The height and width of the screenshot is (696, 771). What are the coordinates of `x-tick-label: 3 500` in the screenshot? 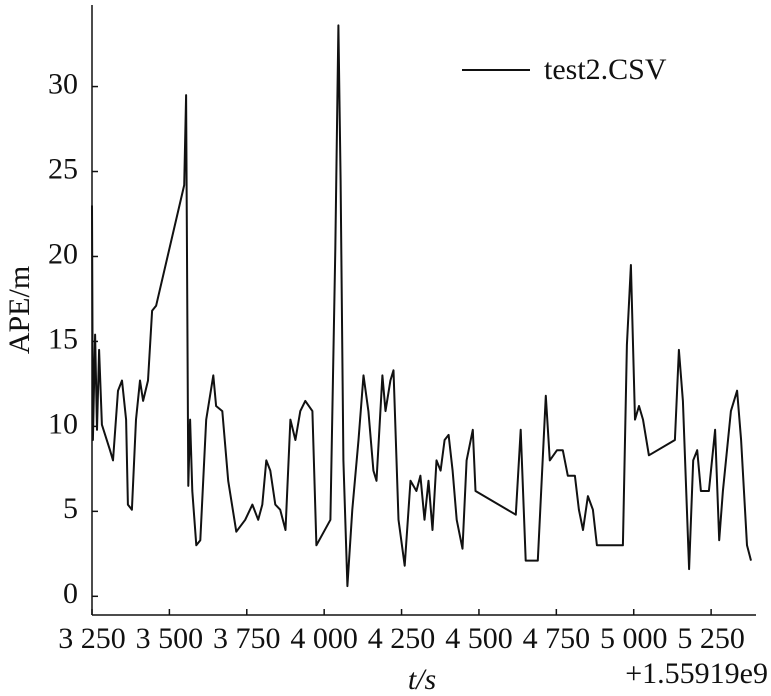 It's located at (170, 638).